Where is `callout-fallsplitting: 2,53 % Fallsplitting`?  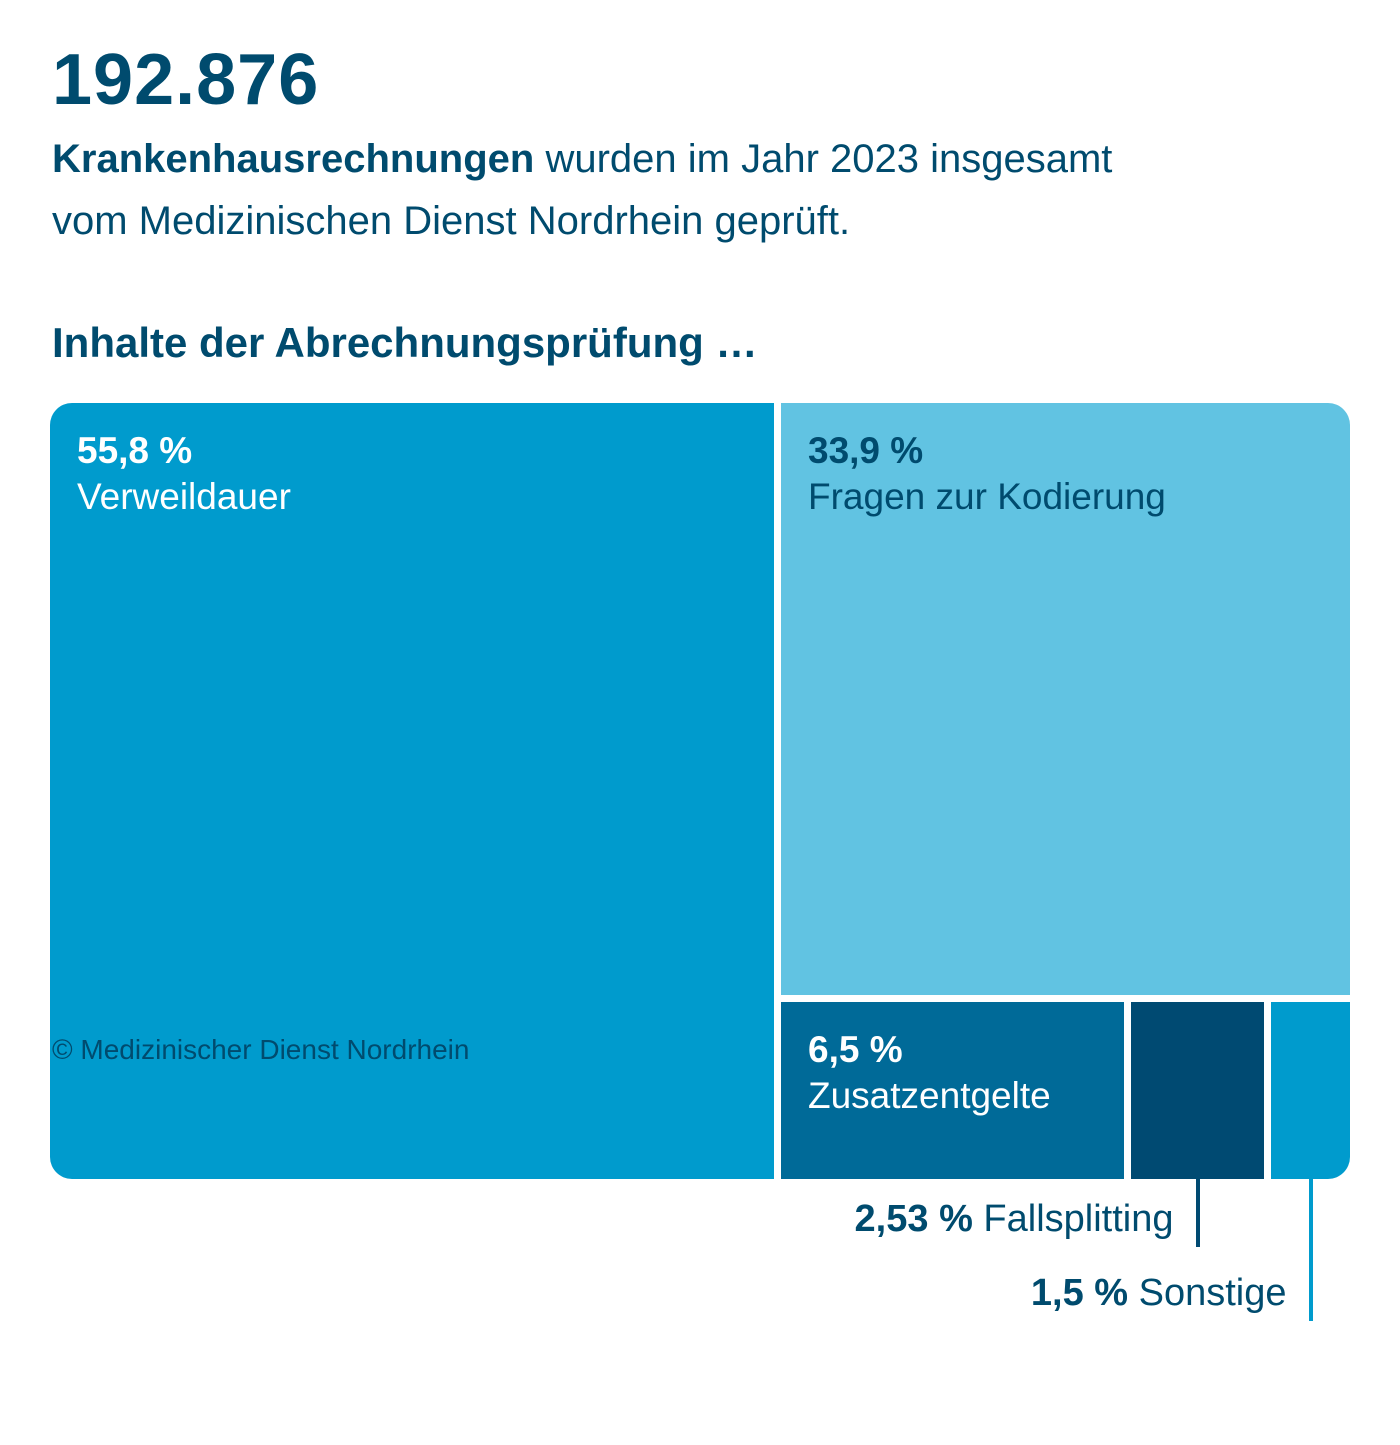 callout-fallsplitting: 2,53 % Fallsplitting is located at coordinates (1014, 1220).